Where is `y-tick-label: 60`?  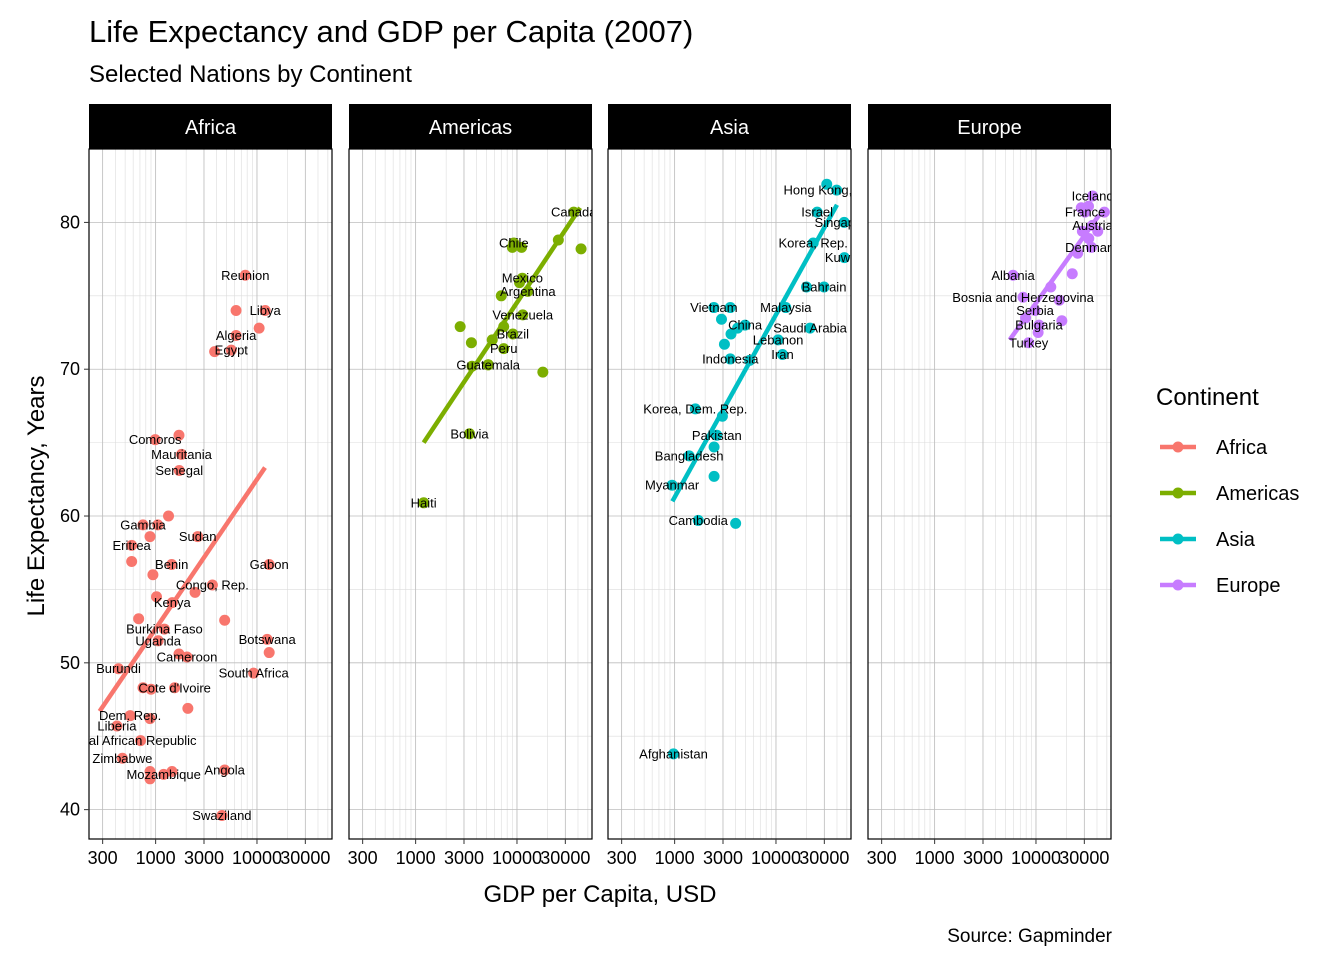
y-tick-label: 60 is located at coordinates (70, 516).